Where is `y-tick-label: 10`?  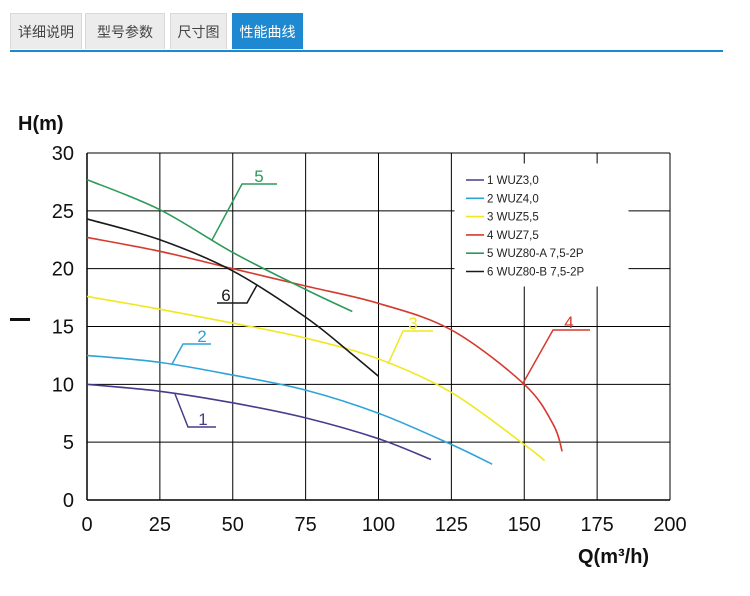
y-tick-label: 10 is located at coordinates (63, 385).